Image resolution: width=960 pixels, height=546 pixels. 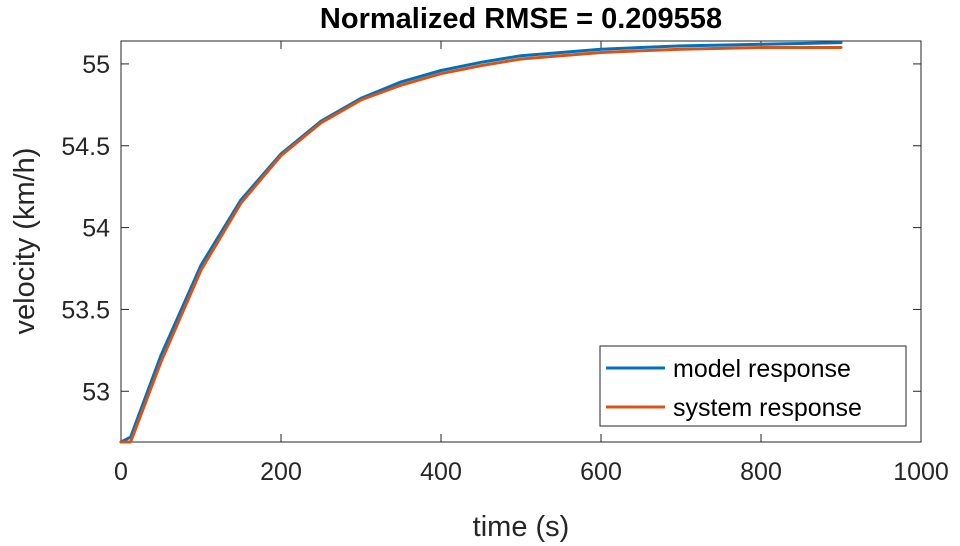 I want to click on y-tick-label: 53.5, so click(x=85, y=310).